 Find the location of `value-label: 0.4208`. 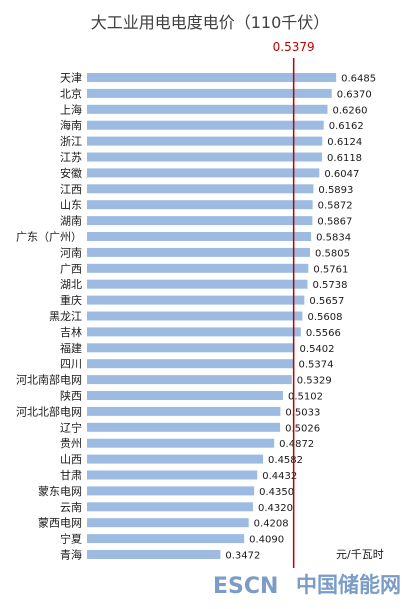

value-label: 0.4208 is located at coordinates (271, 524).